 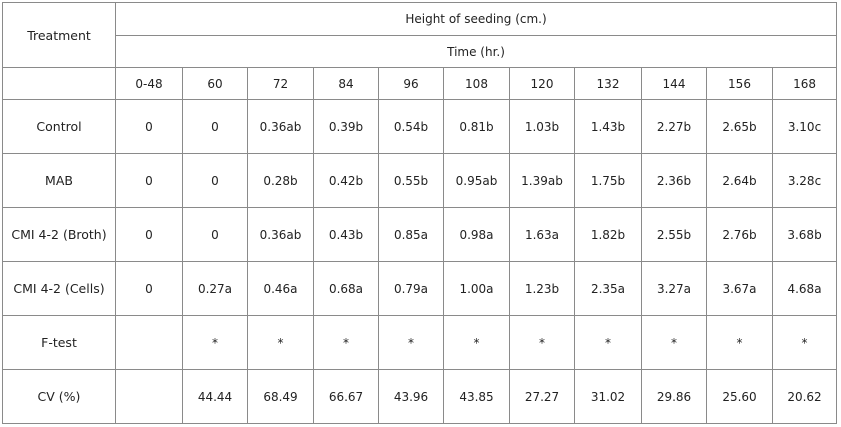 I want to click on table-cell: 20.62, so click(x=804, y=396).